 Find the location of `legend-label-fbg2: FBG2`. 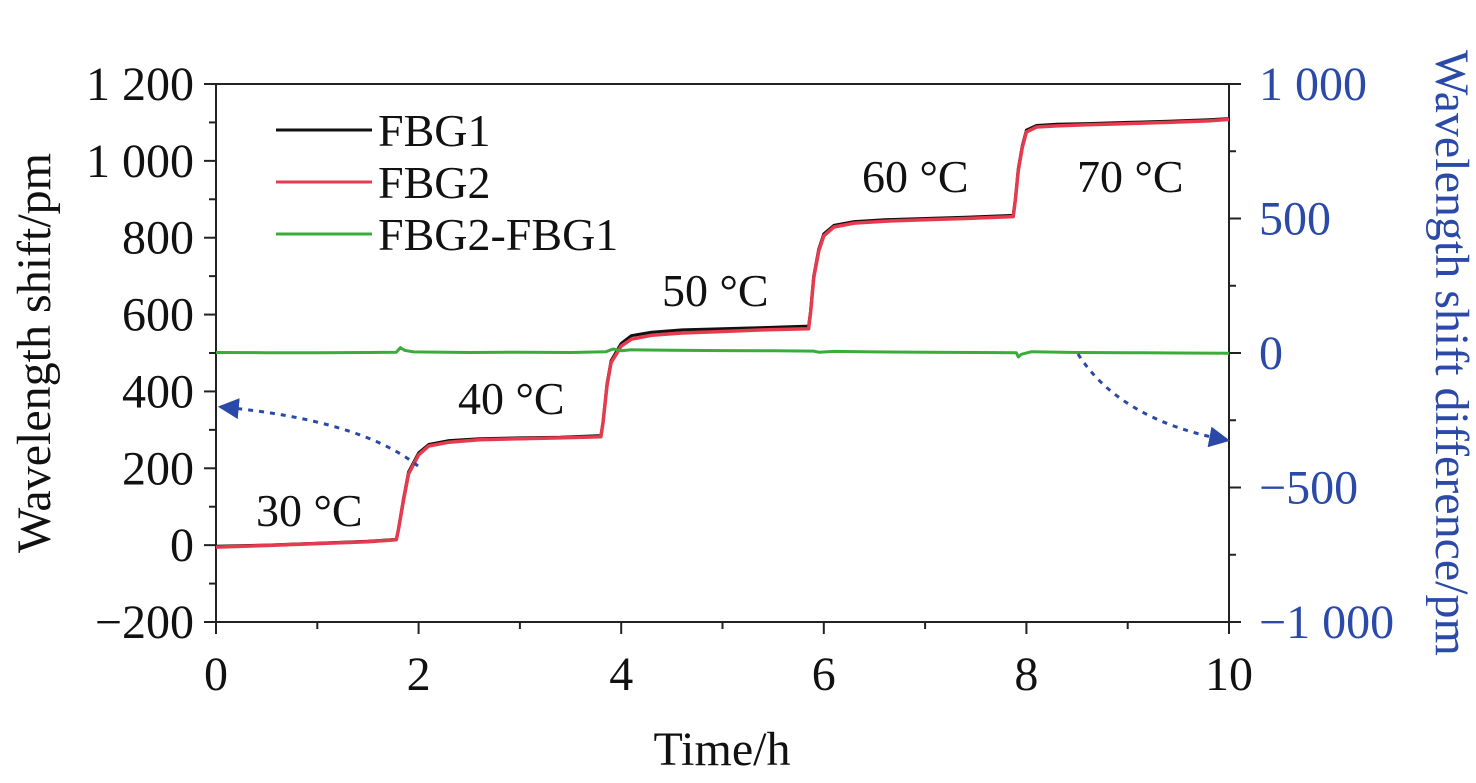

legend-label-fbg2: FBG2 is located at coordinates (434, 182).